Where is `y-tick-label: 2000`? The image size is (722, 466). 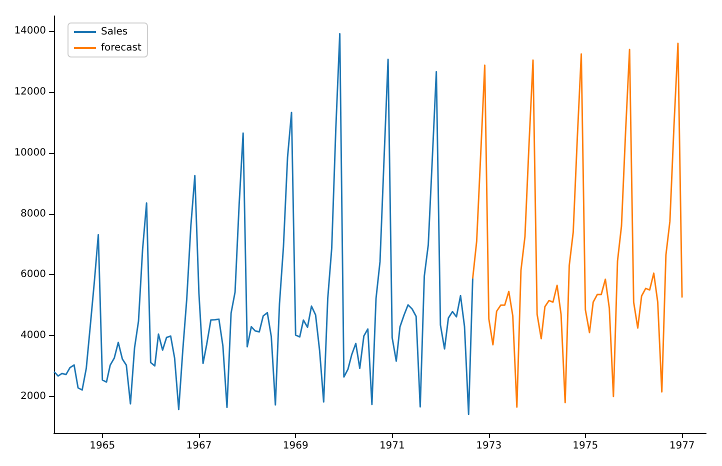
y-tick-label: 2000 is located at coordinates (33, 396).